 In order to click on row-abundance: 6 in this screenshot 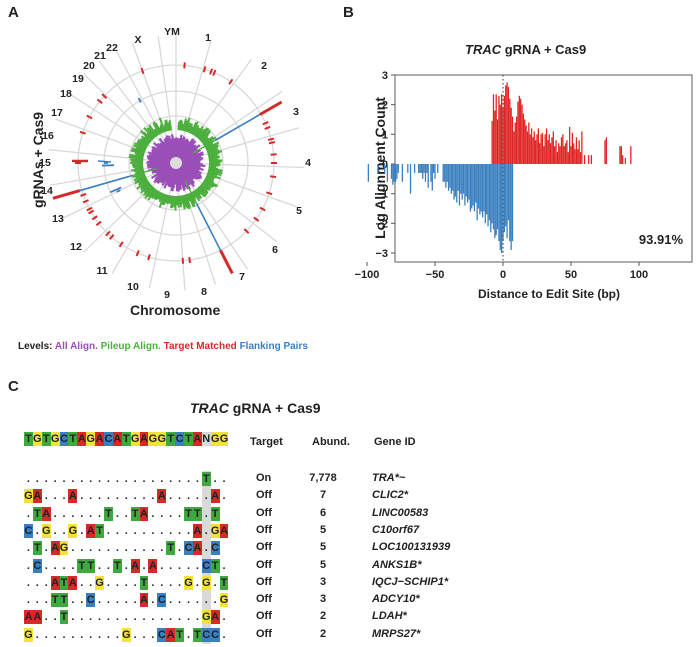, I will do `click(323, 512)`.